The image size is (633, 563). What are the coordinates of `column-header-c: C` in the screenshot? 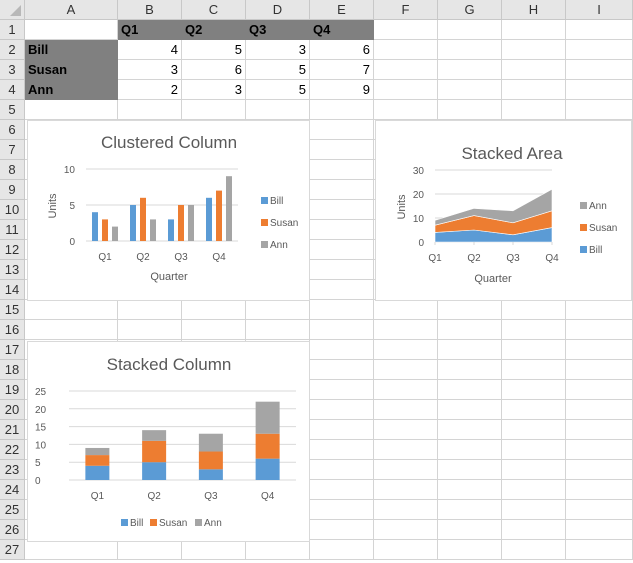 It's located at (214, 10).